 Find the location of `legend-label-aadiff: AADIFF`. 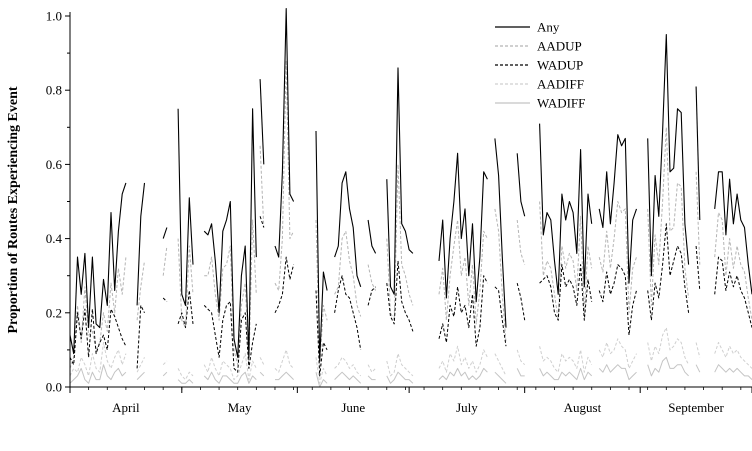

legend-label-aadiff: AADIFF is located at coordinates (560, 84).